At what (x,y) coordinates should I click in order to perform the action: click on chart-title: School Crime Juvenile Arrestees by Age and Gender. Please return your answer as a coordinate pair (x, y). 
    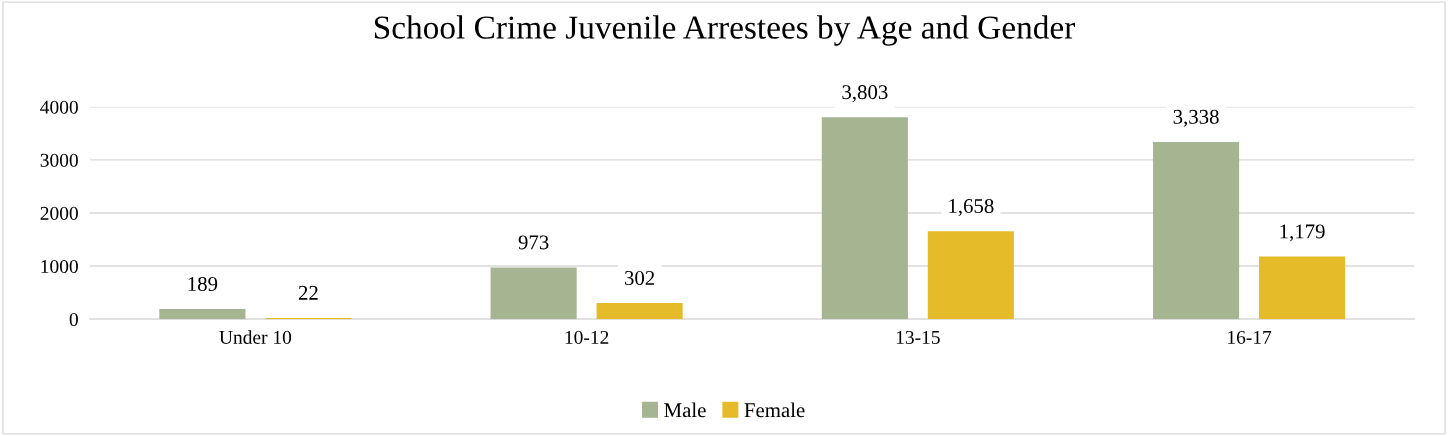
    Looking at the image, I should click on (725, 30).